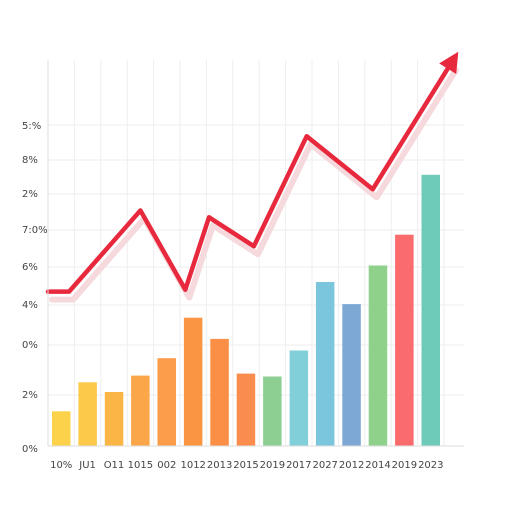  I want to click on x-tick-label: 10%, so click(61, 465).